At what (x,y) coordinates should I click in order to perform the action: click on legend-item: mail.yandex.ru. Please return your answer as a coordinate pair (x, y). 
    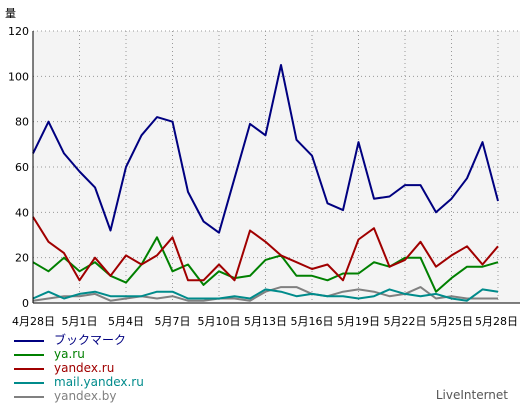
    Looking at the image, I should click on (114, 382).